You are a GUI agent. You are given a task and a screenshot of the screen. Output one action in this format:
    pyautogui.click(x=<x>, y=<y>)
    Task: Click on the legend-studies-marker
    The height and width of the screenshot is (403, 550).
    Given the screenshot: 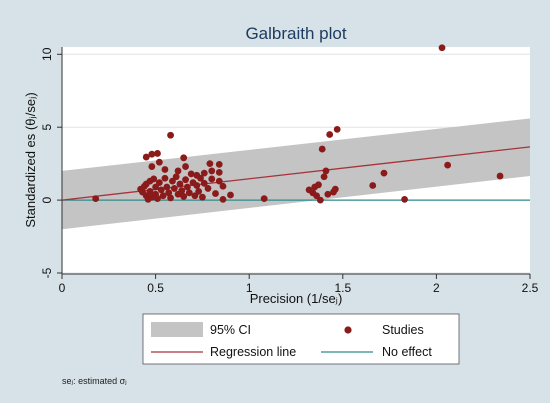 What is the action you would take?
    pyautogui.click(x=348, y=330)
    